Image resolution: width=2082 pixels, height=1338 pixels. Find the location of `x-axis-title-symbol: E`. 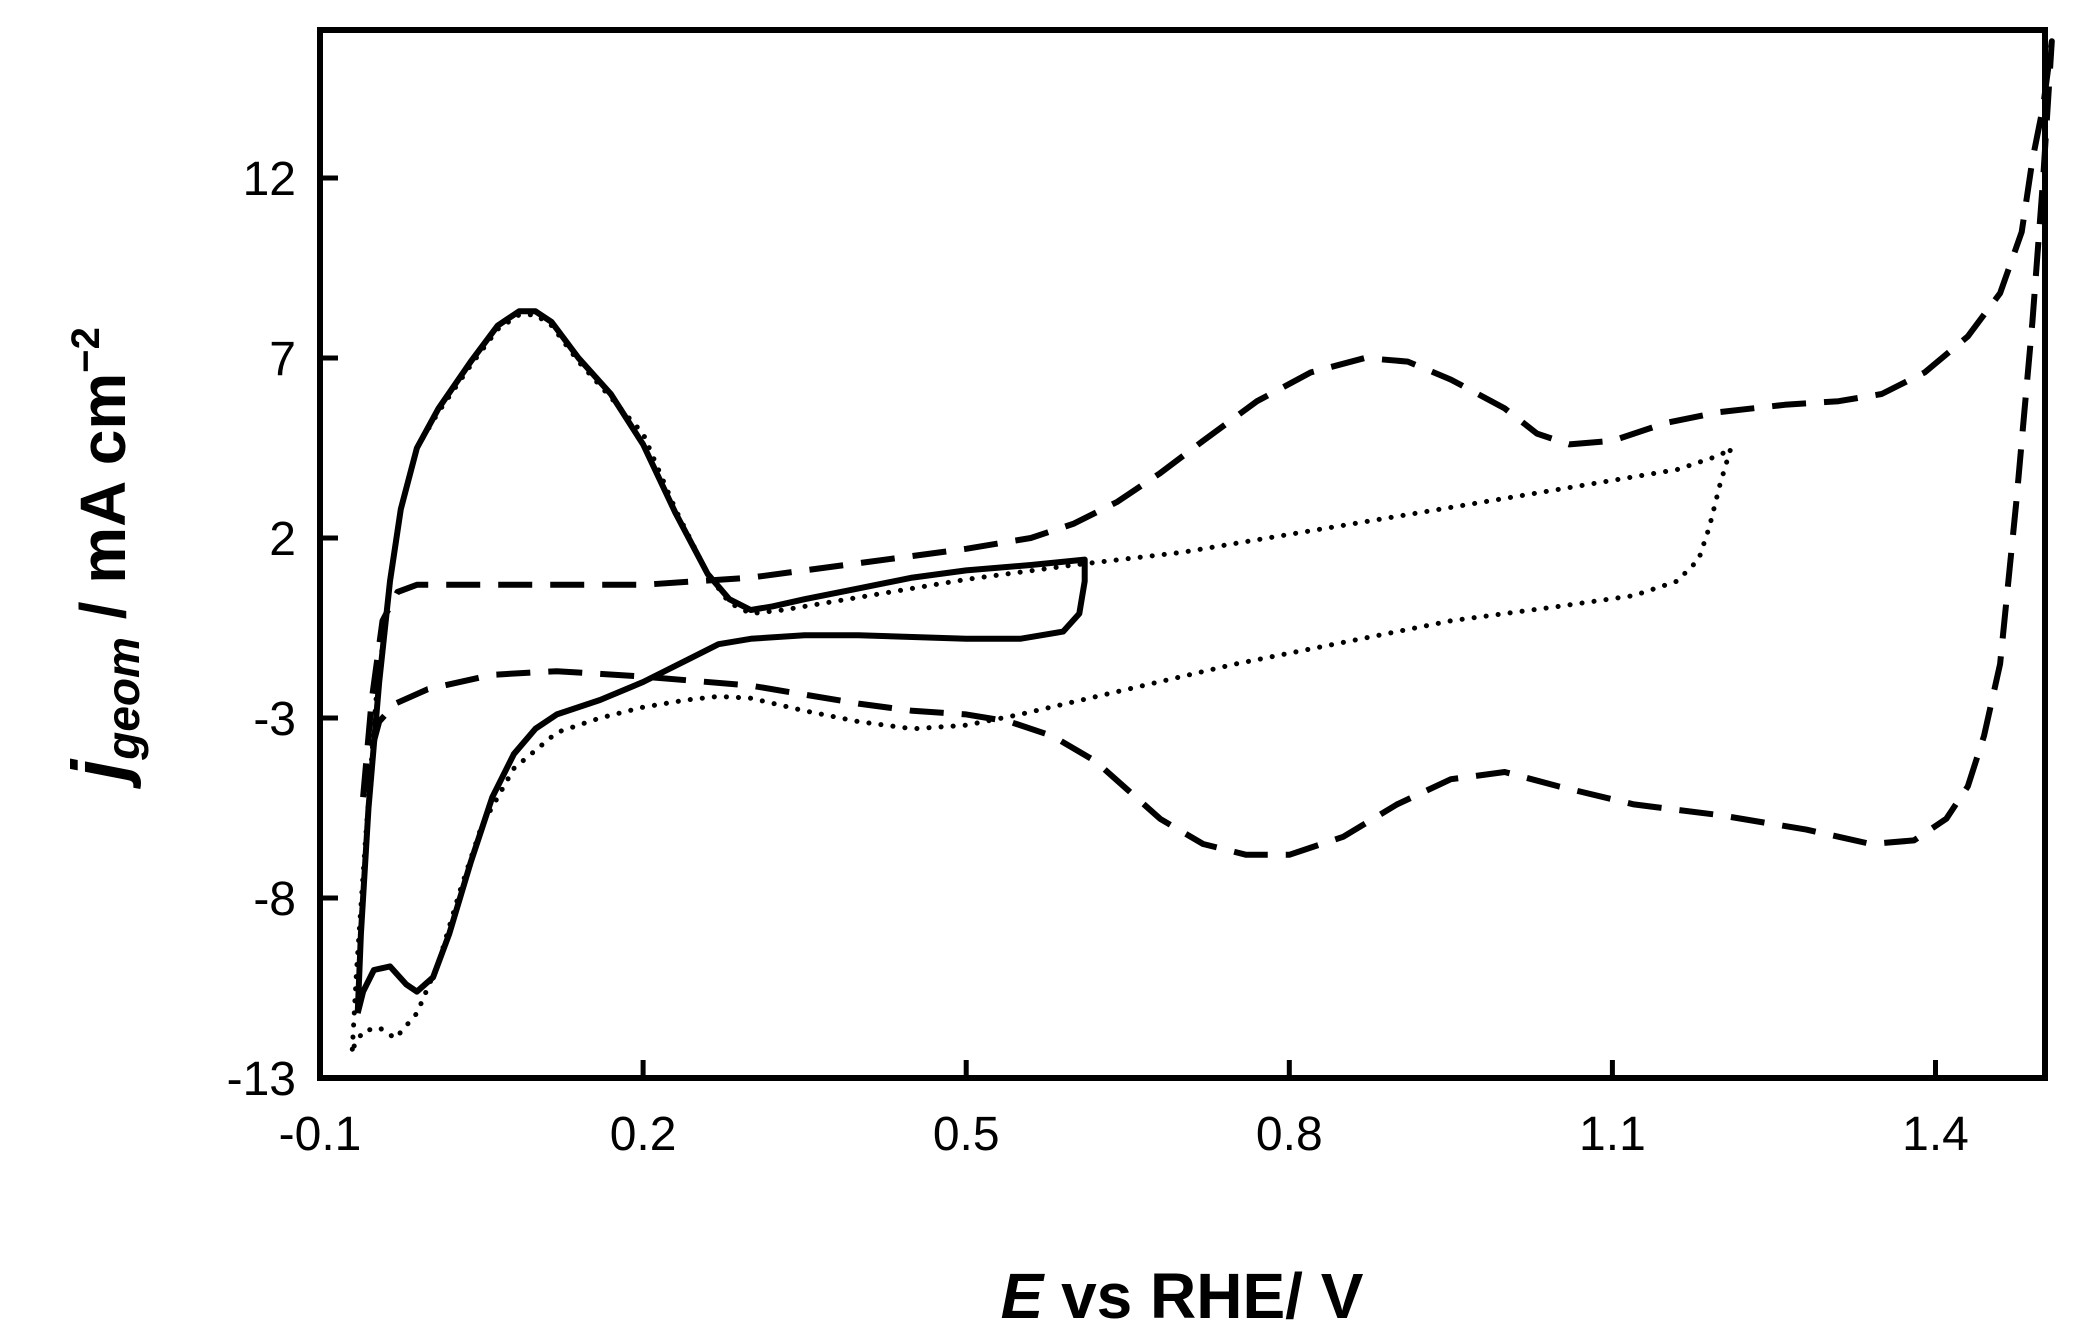

x-axis-title-symbol: E is located at coordinates (1023, 1296).